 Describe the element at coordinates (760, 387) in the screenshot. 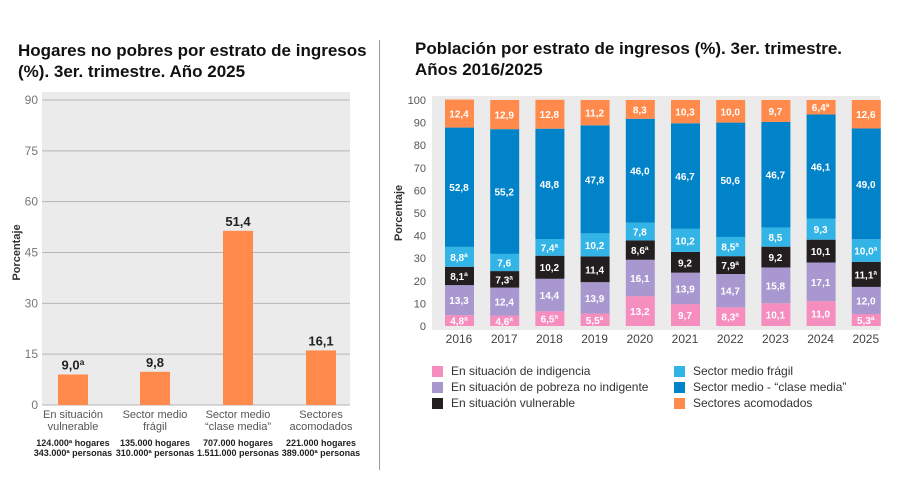

I see `legend-item: Sector medio - “clase media”` at that location.